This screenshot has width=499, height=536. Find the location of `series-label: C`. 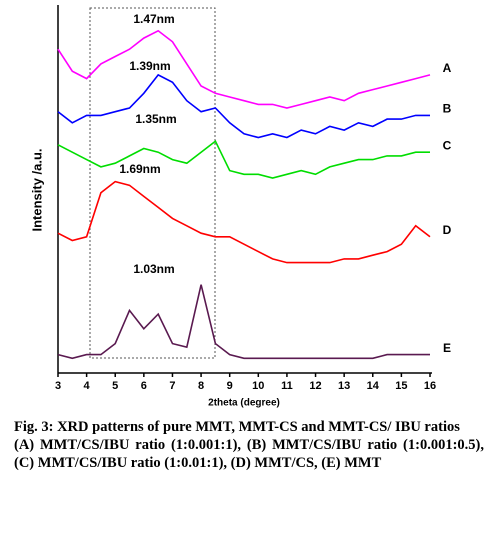

series-label: C is located at coordinates (447, 145).